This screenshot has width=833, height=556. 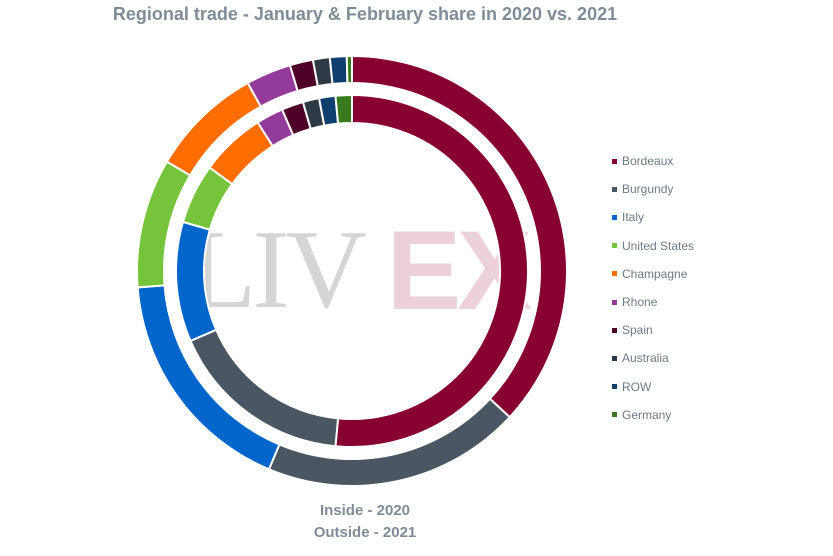 I want to click on legend-label: ROW, so click(x=637, y=386).